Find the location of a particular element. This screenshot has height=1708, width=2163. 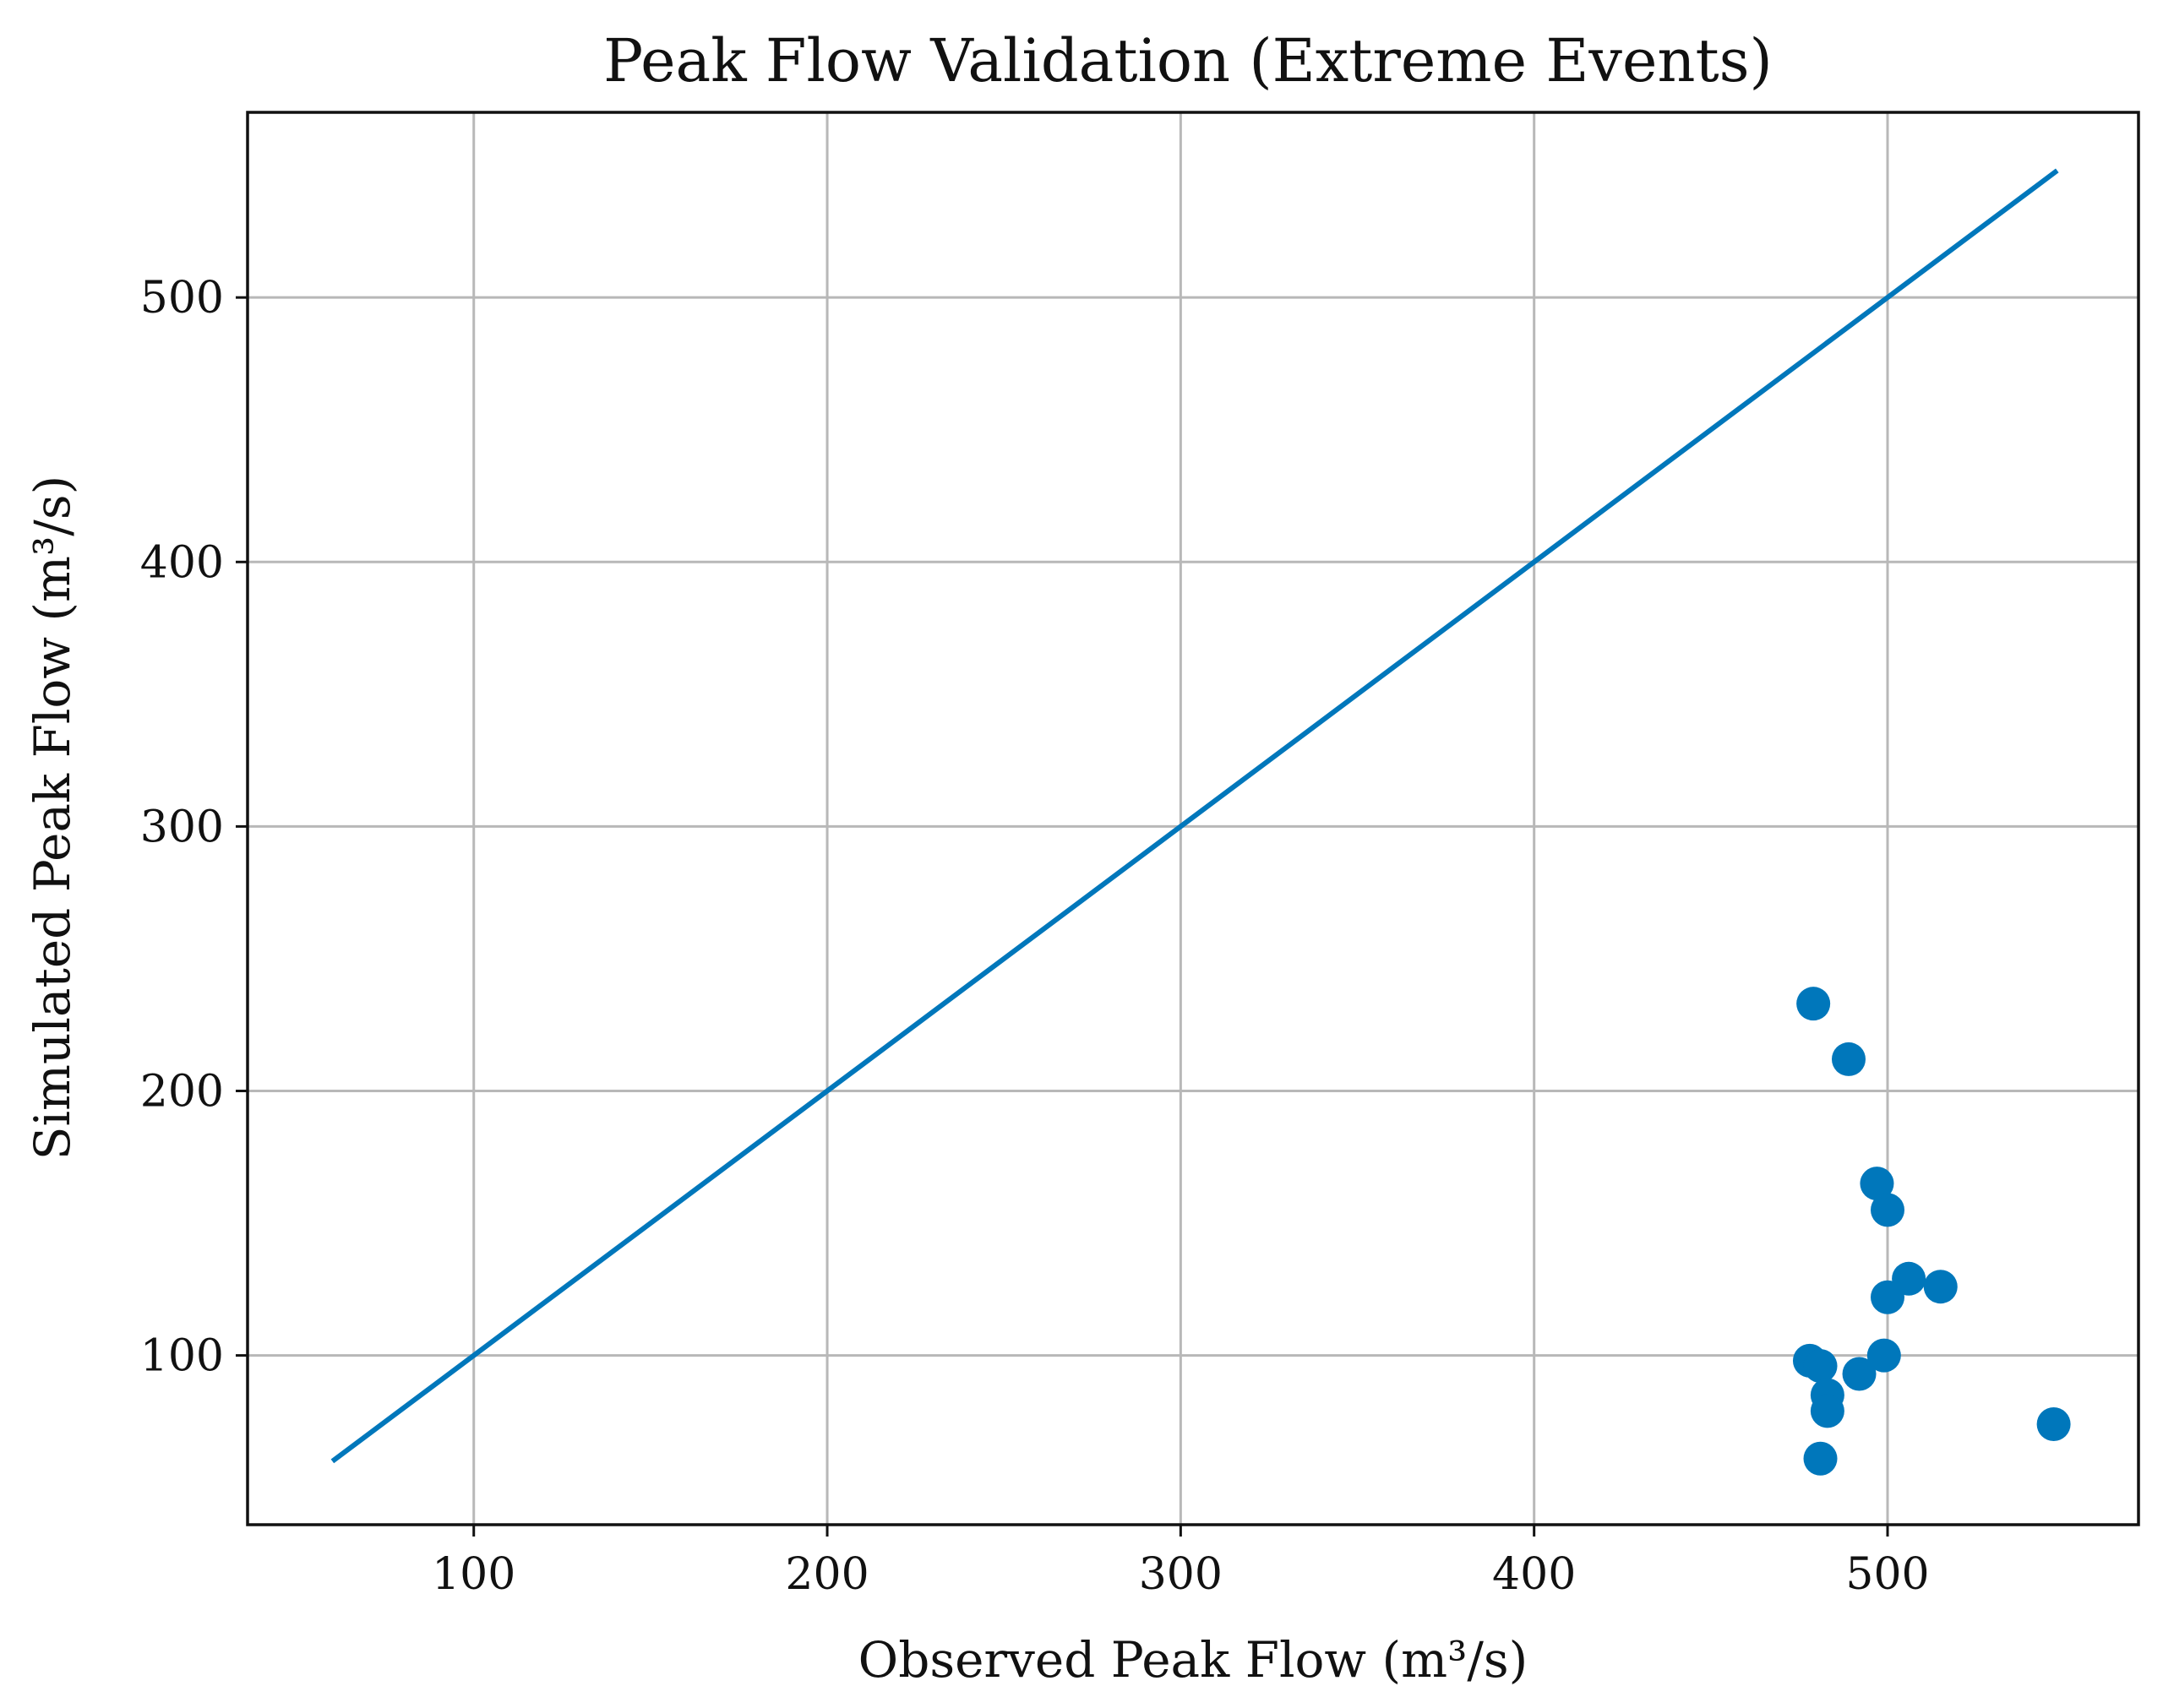

x-tick-label: 300 is located at coordinates (1181, 1575).